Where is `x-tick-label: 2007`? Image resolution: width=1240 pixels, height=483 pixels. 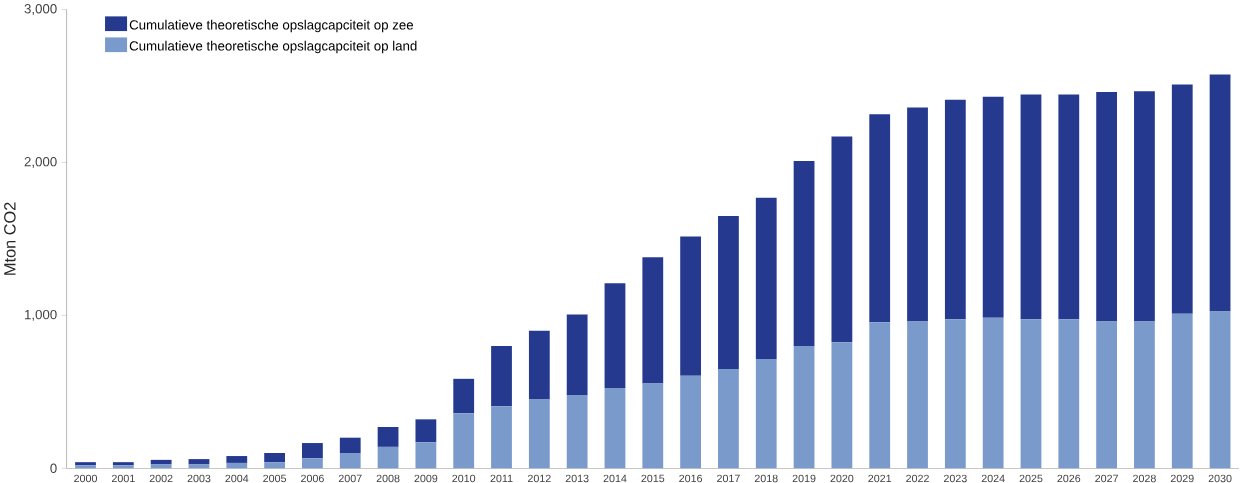
x-tick-label: 2007 is located at coordinates (350, 478).